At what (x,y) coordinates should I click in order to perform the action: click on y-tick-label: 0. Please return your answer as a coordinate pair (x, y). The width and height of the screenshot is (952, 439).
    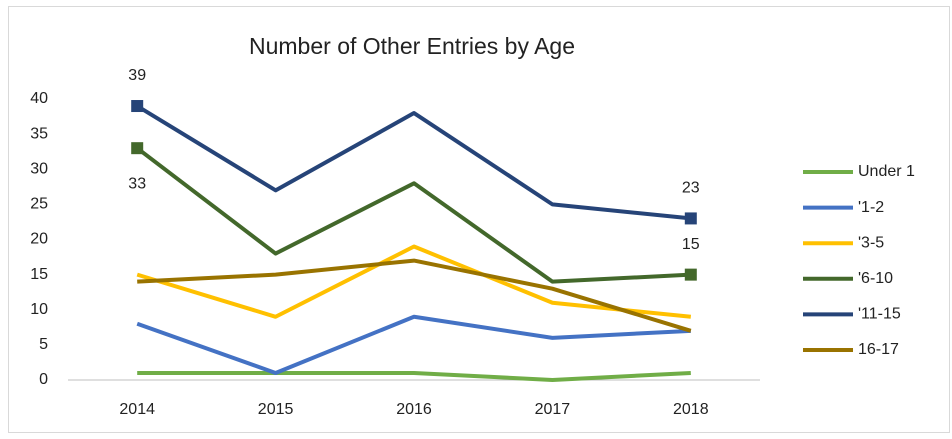
    Looking at the image, I should click on (43, 379).